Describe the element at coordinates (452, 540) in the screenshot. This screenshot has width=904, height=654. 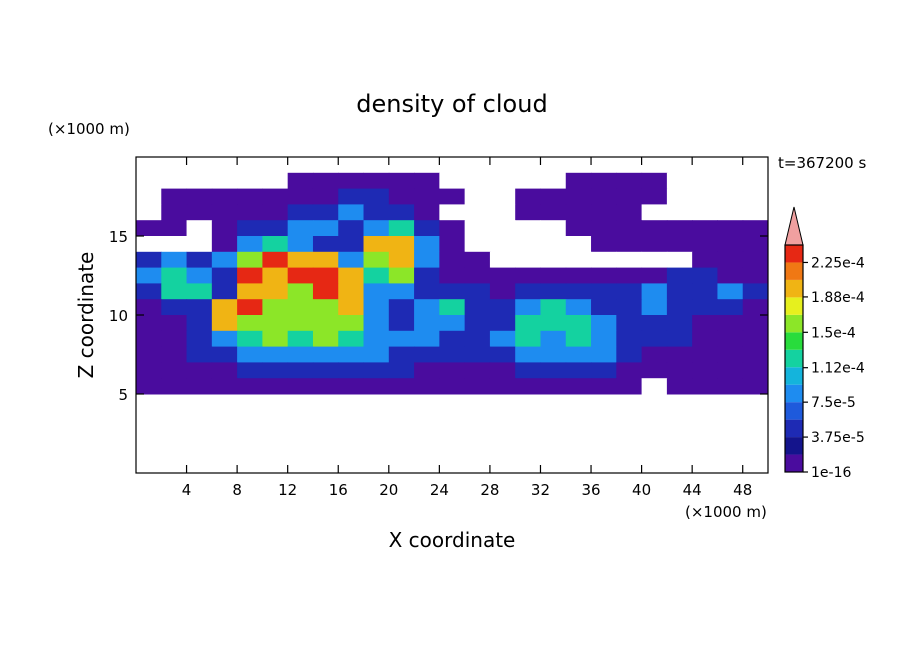
I see `x-axis-label: X coordinate` at that location.